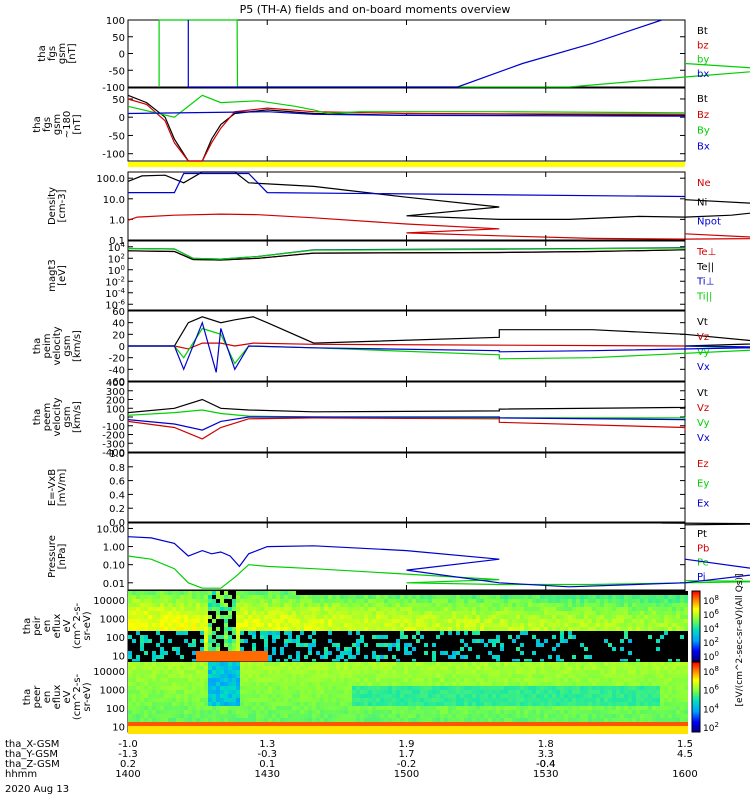 The height and width of the screenshot is (800, 750). What do you see at coordinates (114, 566) in the screenshot?
I see `y-tick-label: 0.10` at bounding box center [114, 566].